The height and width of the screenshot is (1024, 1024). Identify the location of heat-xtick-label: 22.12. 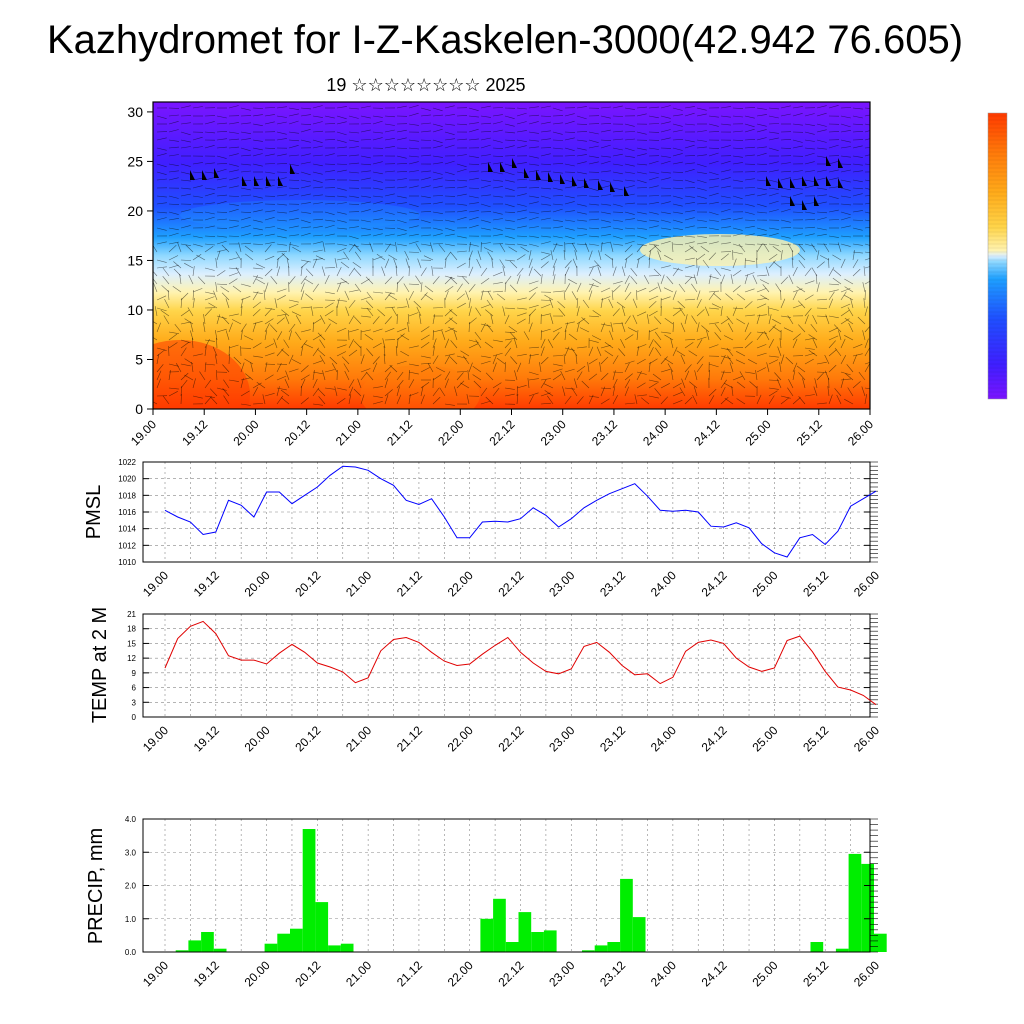
(501, 432).